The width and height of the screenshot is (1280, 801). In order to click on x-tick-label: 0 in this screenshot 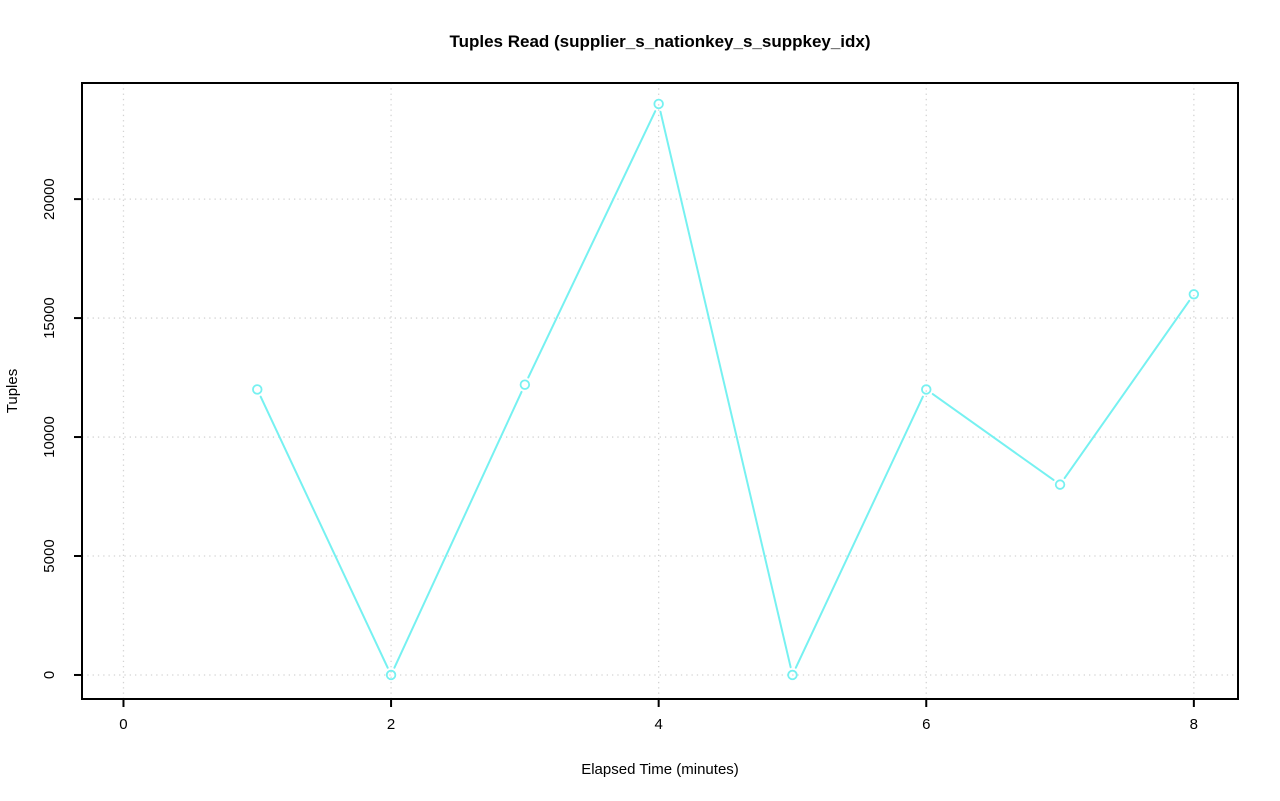, I will do `click(123, 724)`.